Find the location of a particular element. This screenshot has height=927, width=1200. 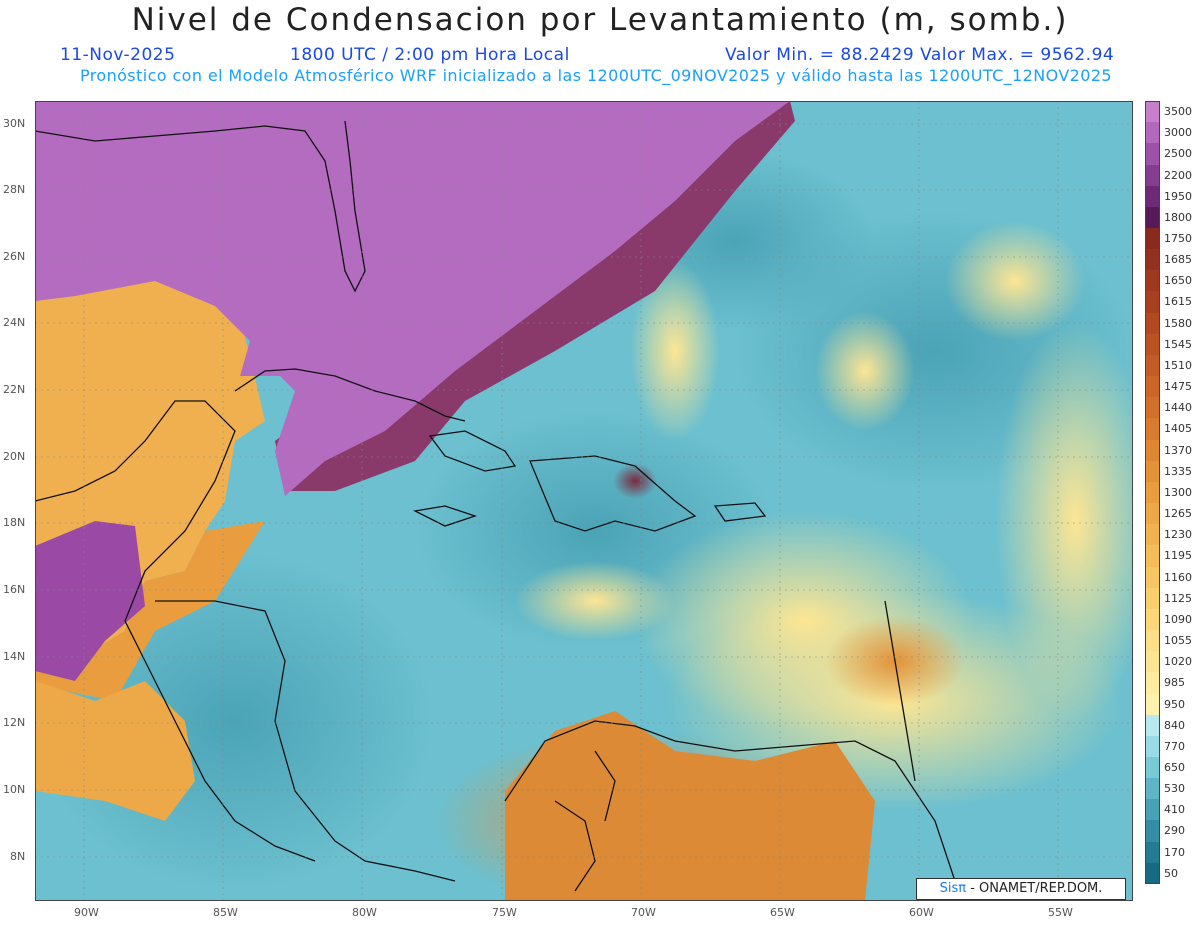

colorbar-label: 2500 is located at coordinates (1178, 154).